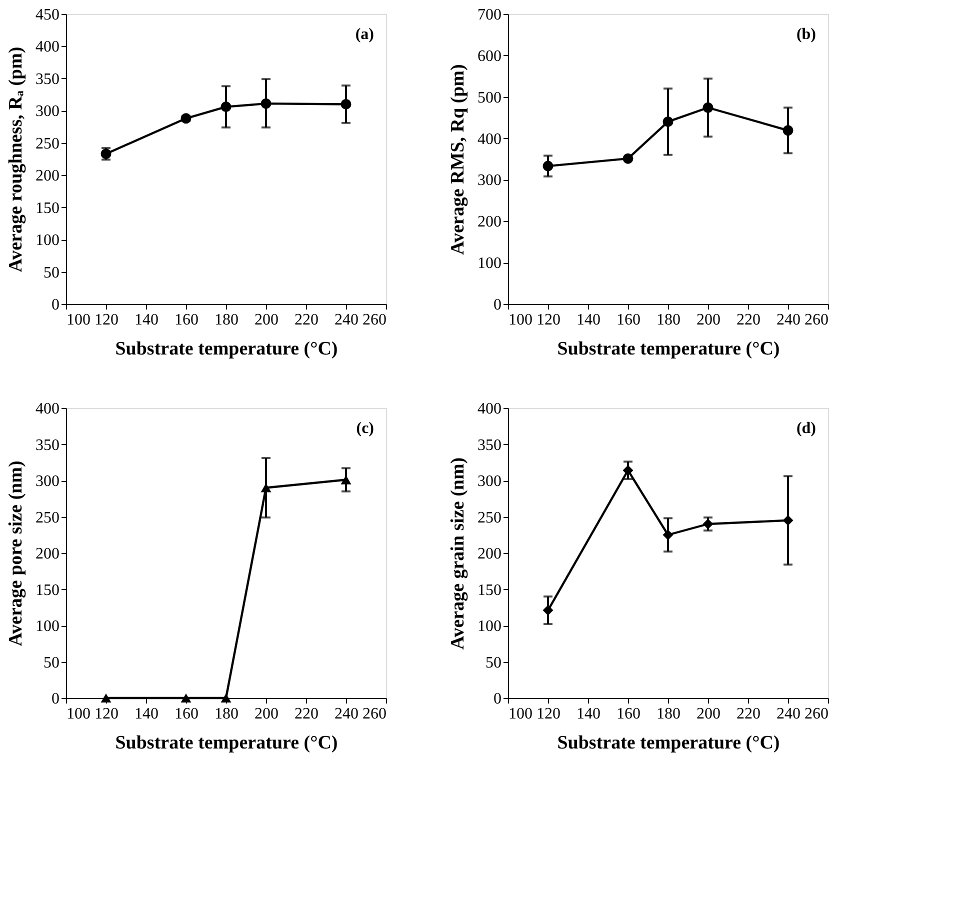 Image resolution: width=969 pixels, height=900 pixels. I want to click on y-tick-label: 600, so click(490, 56).